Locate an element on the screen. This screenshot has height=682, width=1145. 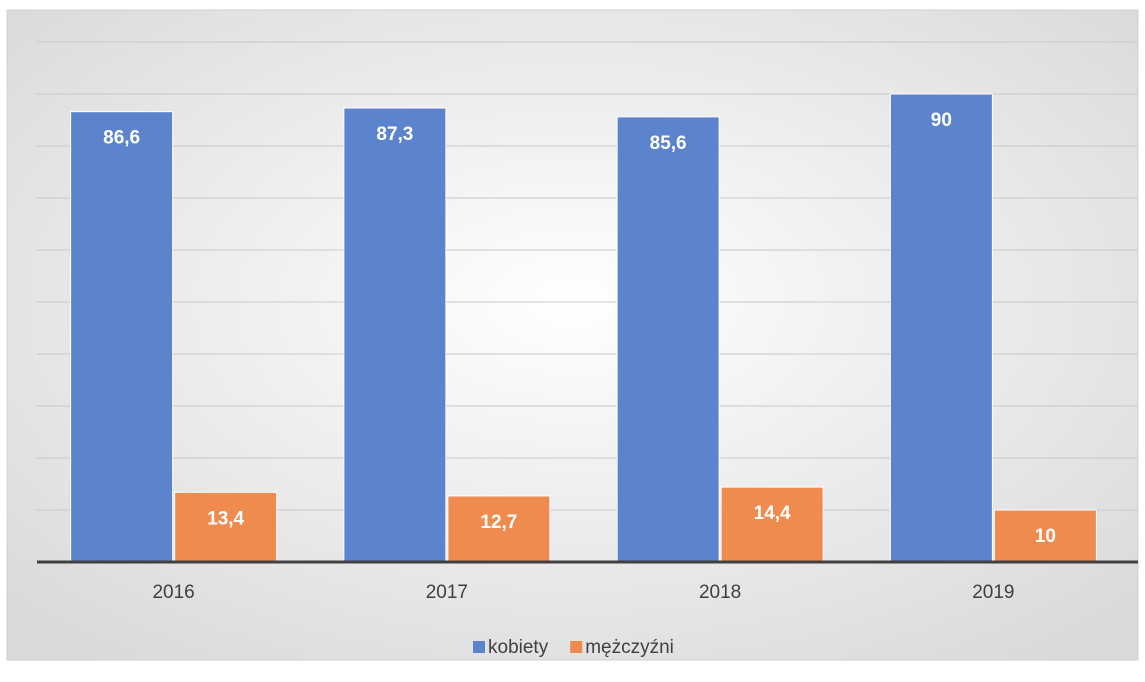
data-label: 87,3 is located at coordinates (394, 134).